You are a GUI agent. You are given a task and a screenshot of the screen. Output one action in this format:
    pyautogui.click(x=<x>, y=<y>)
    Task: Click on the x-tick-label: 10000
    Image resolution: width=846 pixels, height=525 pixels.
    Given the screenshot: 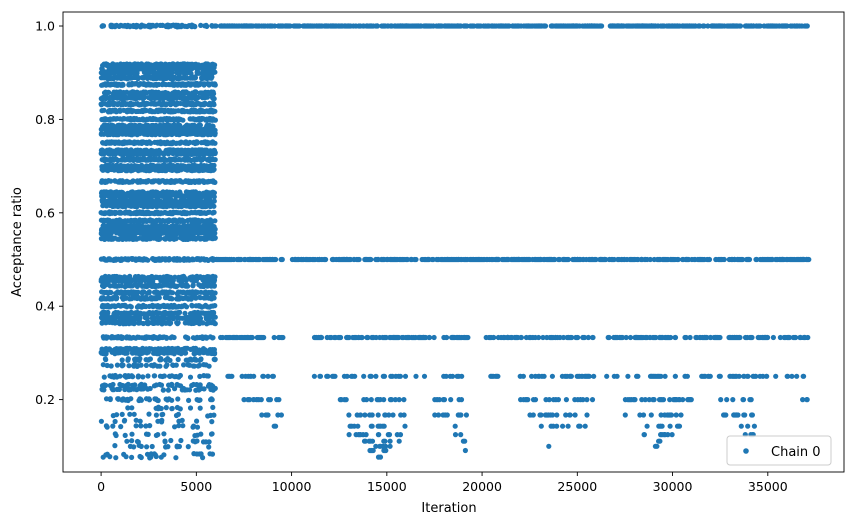 What is the action you would take?
    pyautogui.click(x=292, y=486)
    